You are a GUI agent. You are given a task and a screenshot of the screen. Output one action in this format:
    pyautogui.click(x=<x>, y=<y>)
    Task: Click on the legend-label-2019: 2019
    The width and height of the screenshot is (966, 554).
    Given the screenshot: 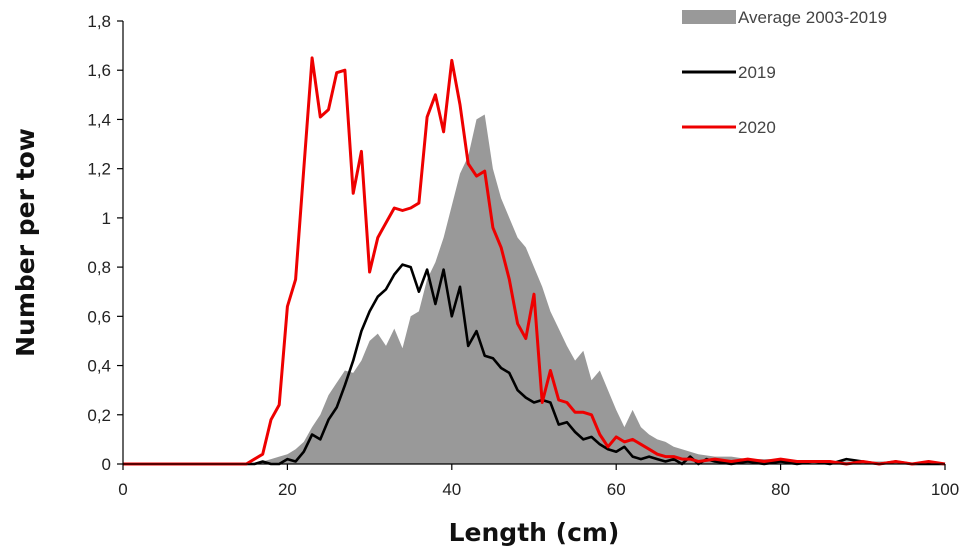 What is the action you would take?
    pyautogui.click(x=757, y=72)
    